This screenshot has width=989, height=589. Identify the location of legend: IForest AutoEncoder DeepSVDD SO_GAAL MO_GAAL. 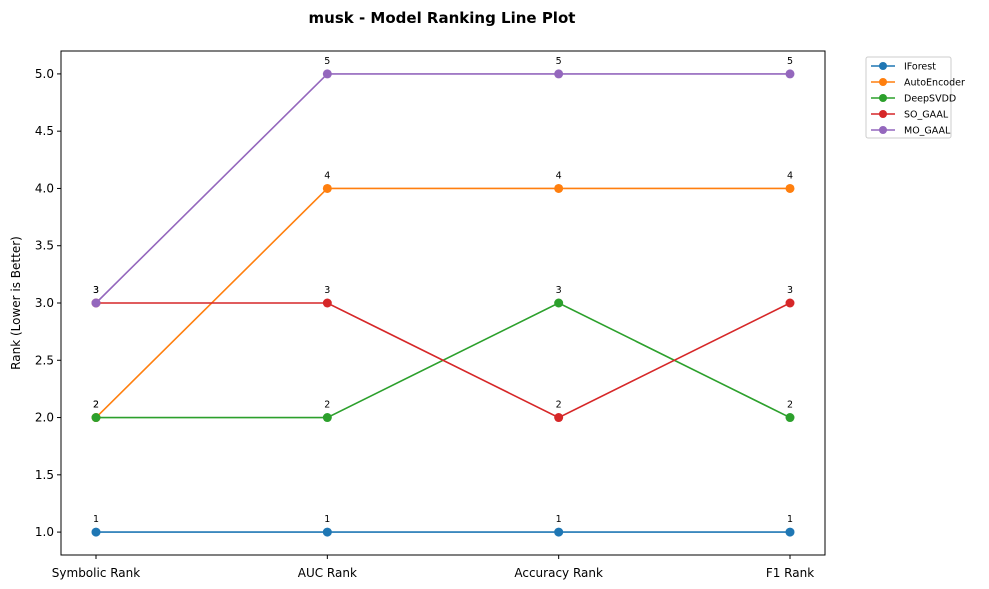
(915, 97).